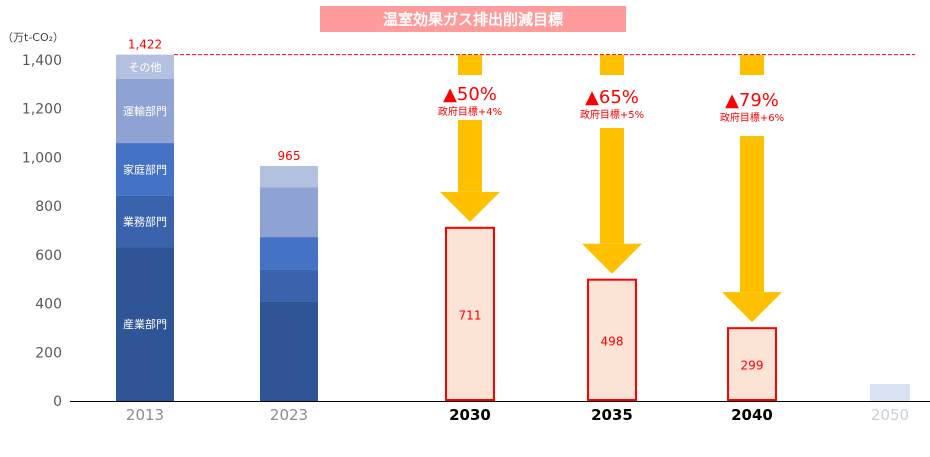 This screenshot has height=457, width=930. Describe the element at coordinates (612, 415) in the screenshot. I see `x-tick-label: 2035` at that location.